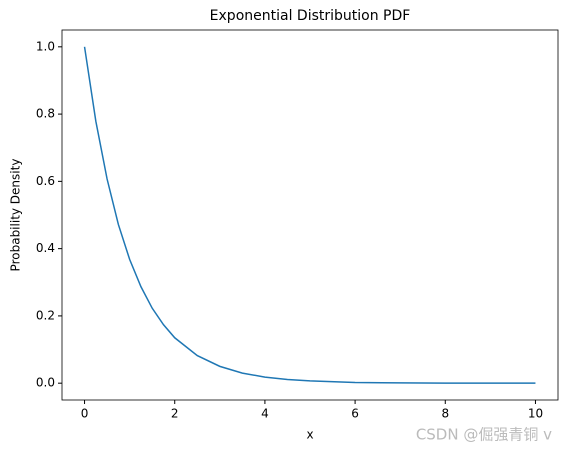  Describe the element at coordinates (445, 414) in the screenshot. I see `x-tick-label: 8` at that location.